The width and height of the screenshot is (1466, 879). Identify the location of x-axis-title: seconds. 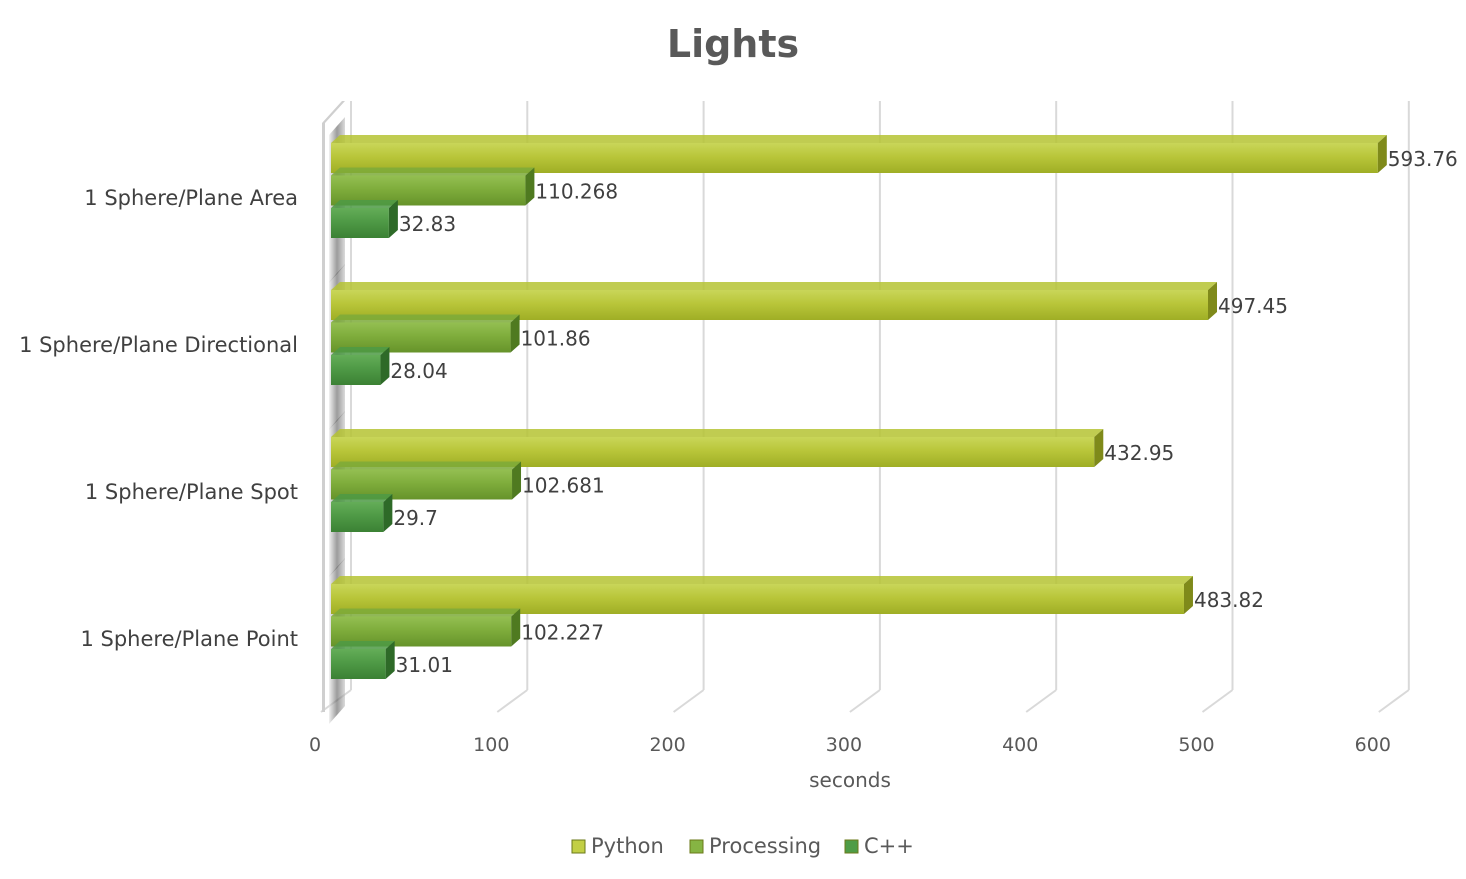
(850, 780).